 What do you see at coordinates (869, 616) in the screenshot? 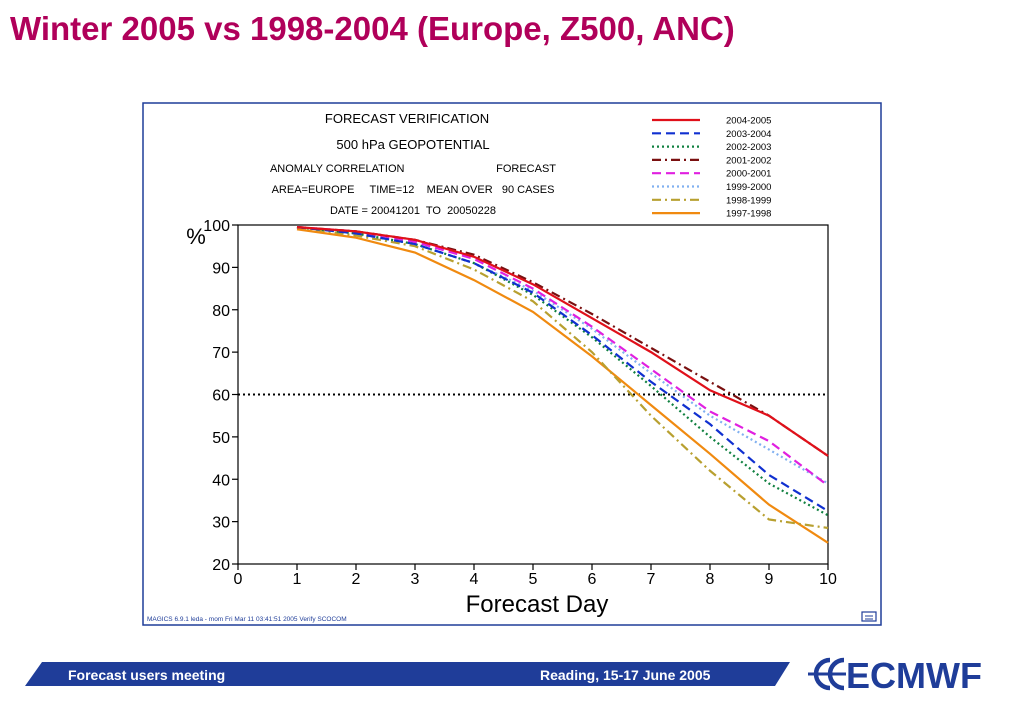
I see `magics-icon` at bounding box center [869, 616].